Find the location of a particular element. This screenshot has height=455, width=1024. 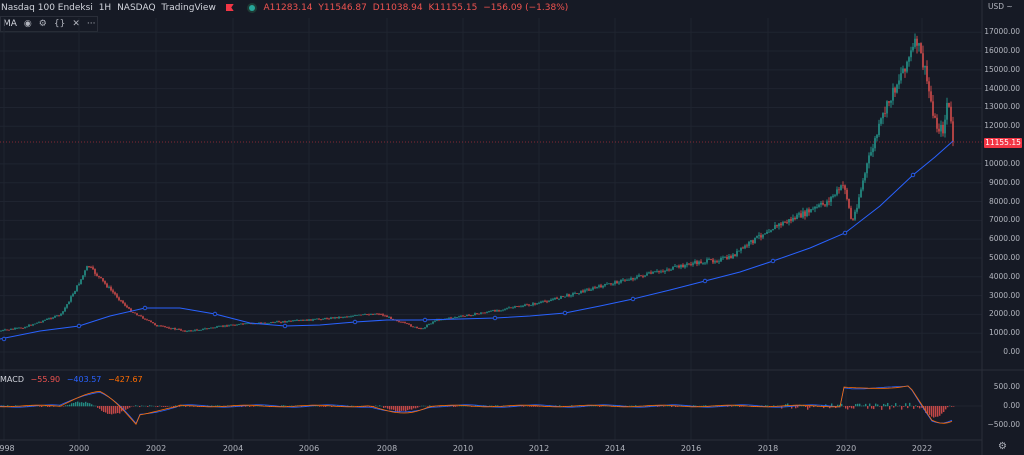

symbol-name: Nasdaq 100 Endeksi is located at coordinates (47, 8).